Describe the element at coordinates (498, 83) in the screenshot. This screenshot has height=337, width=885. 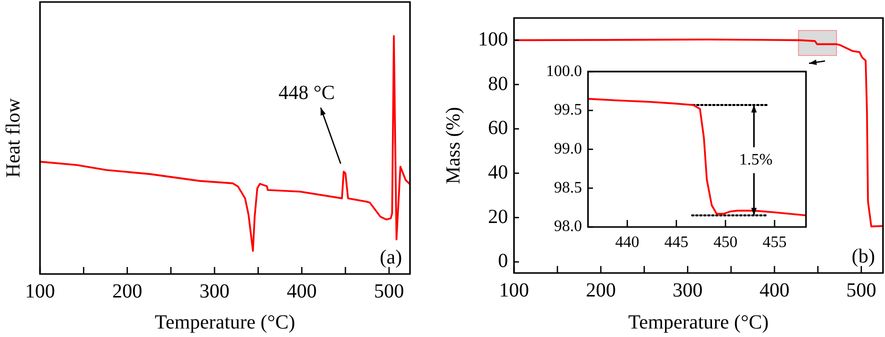
I see `y-tick-label: 80` at that location.